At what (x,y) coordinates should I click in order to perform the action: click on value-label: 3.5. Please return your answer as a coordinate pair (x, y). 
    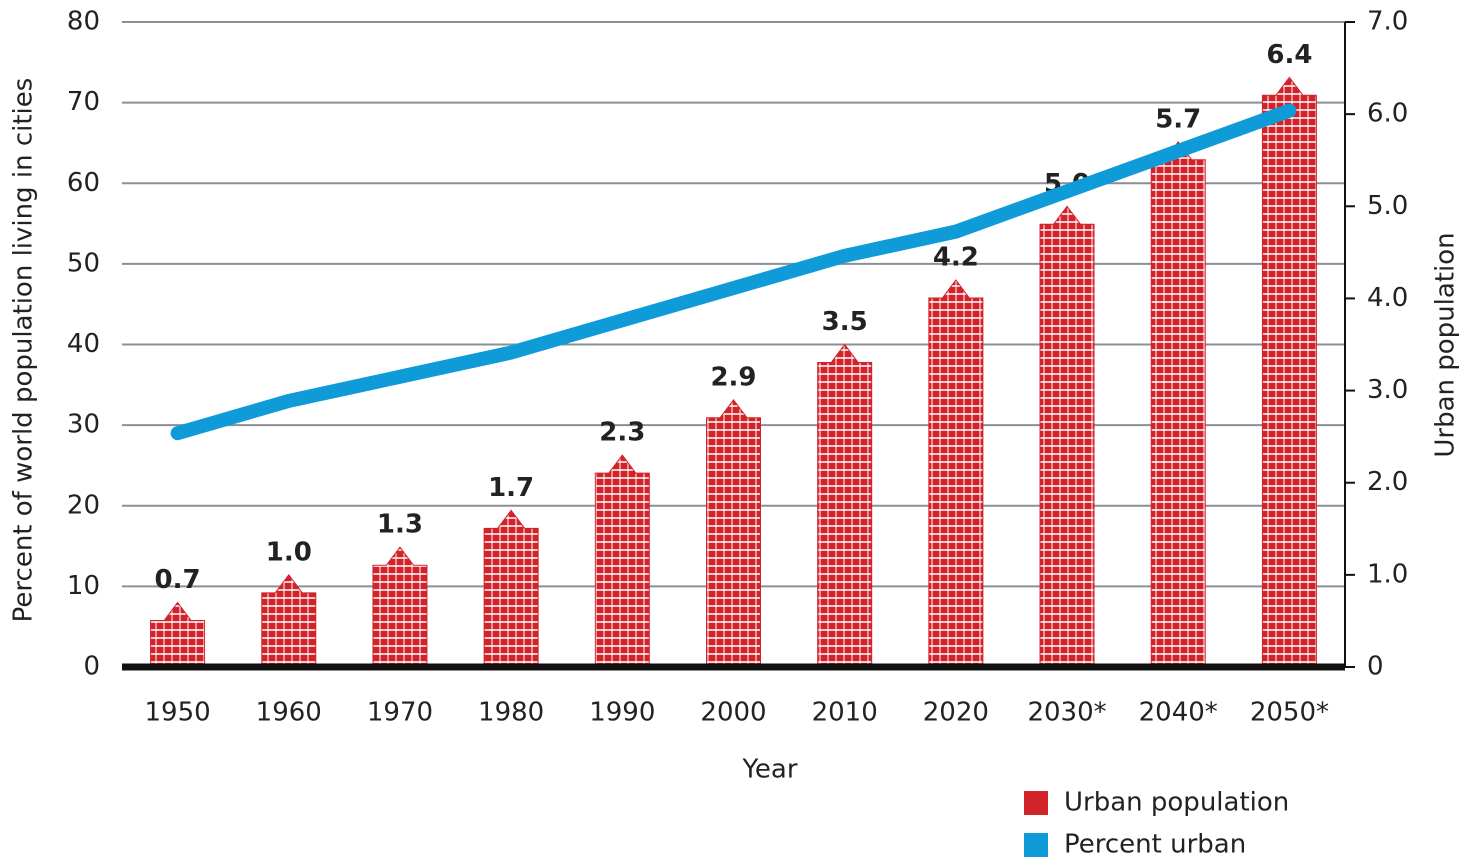
    Looking at the image, I should click on (845, 322).